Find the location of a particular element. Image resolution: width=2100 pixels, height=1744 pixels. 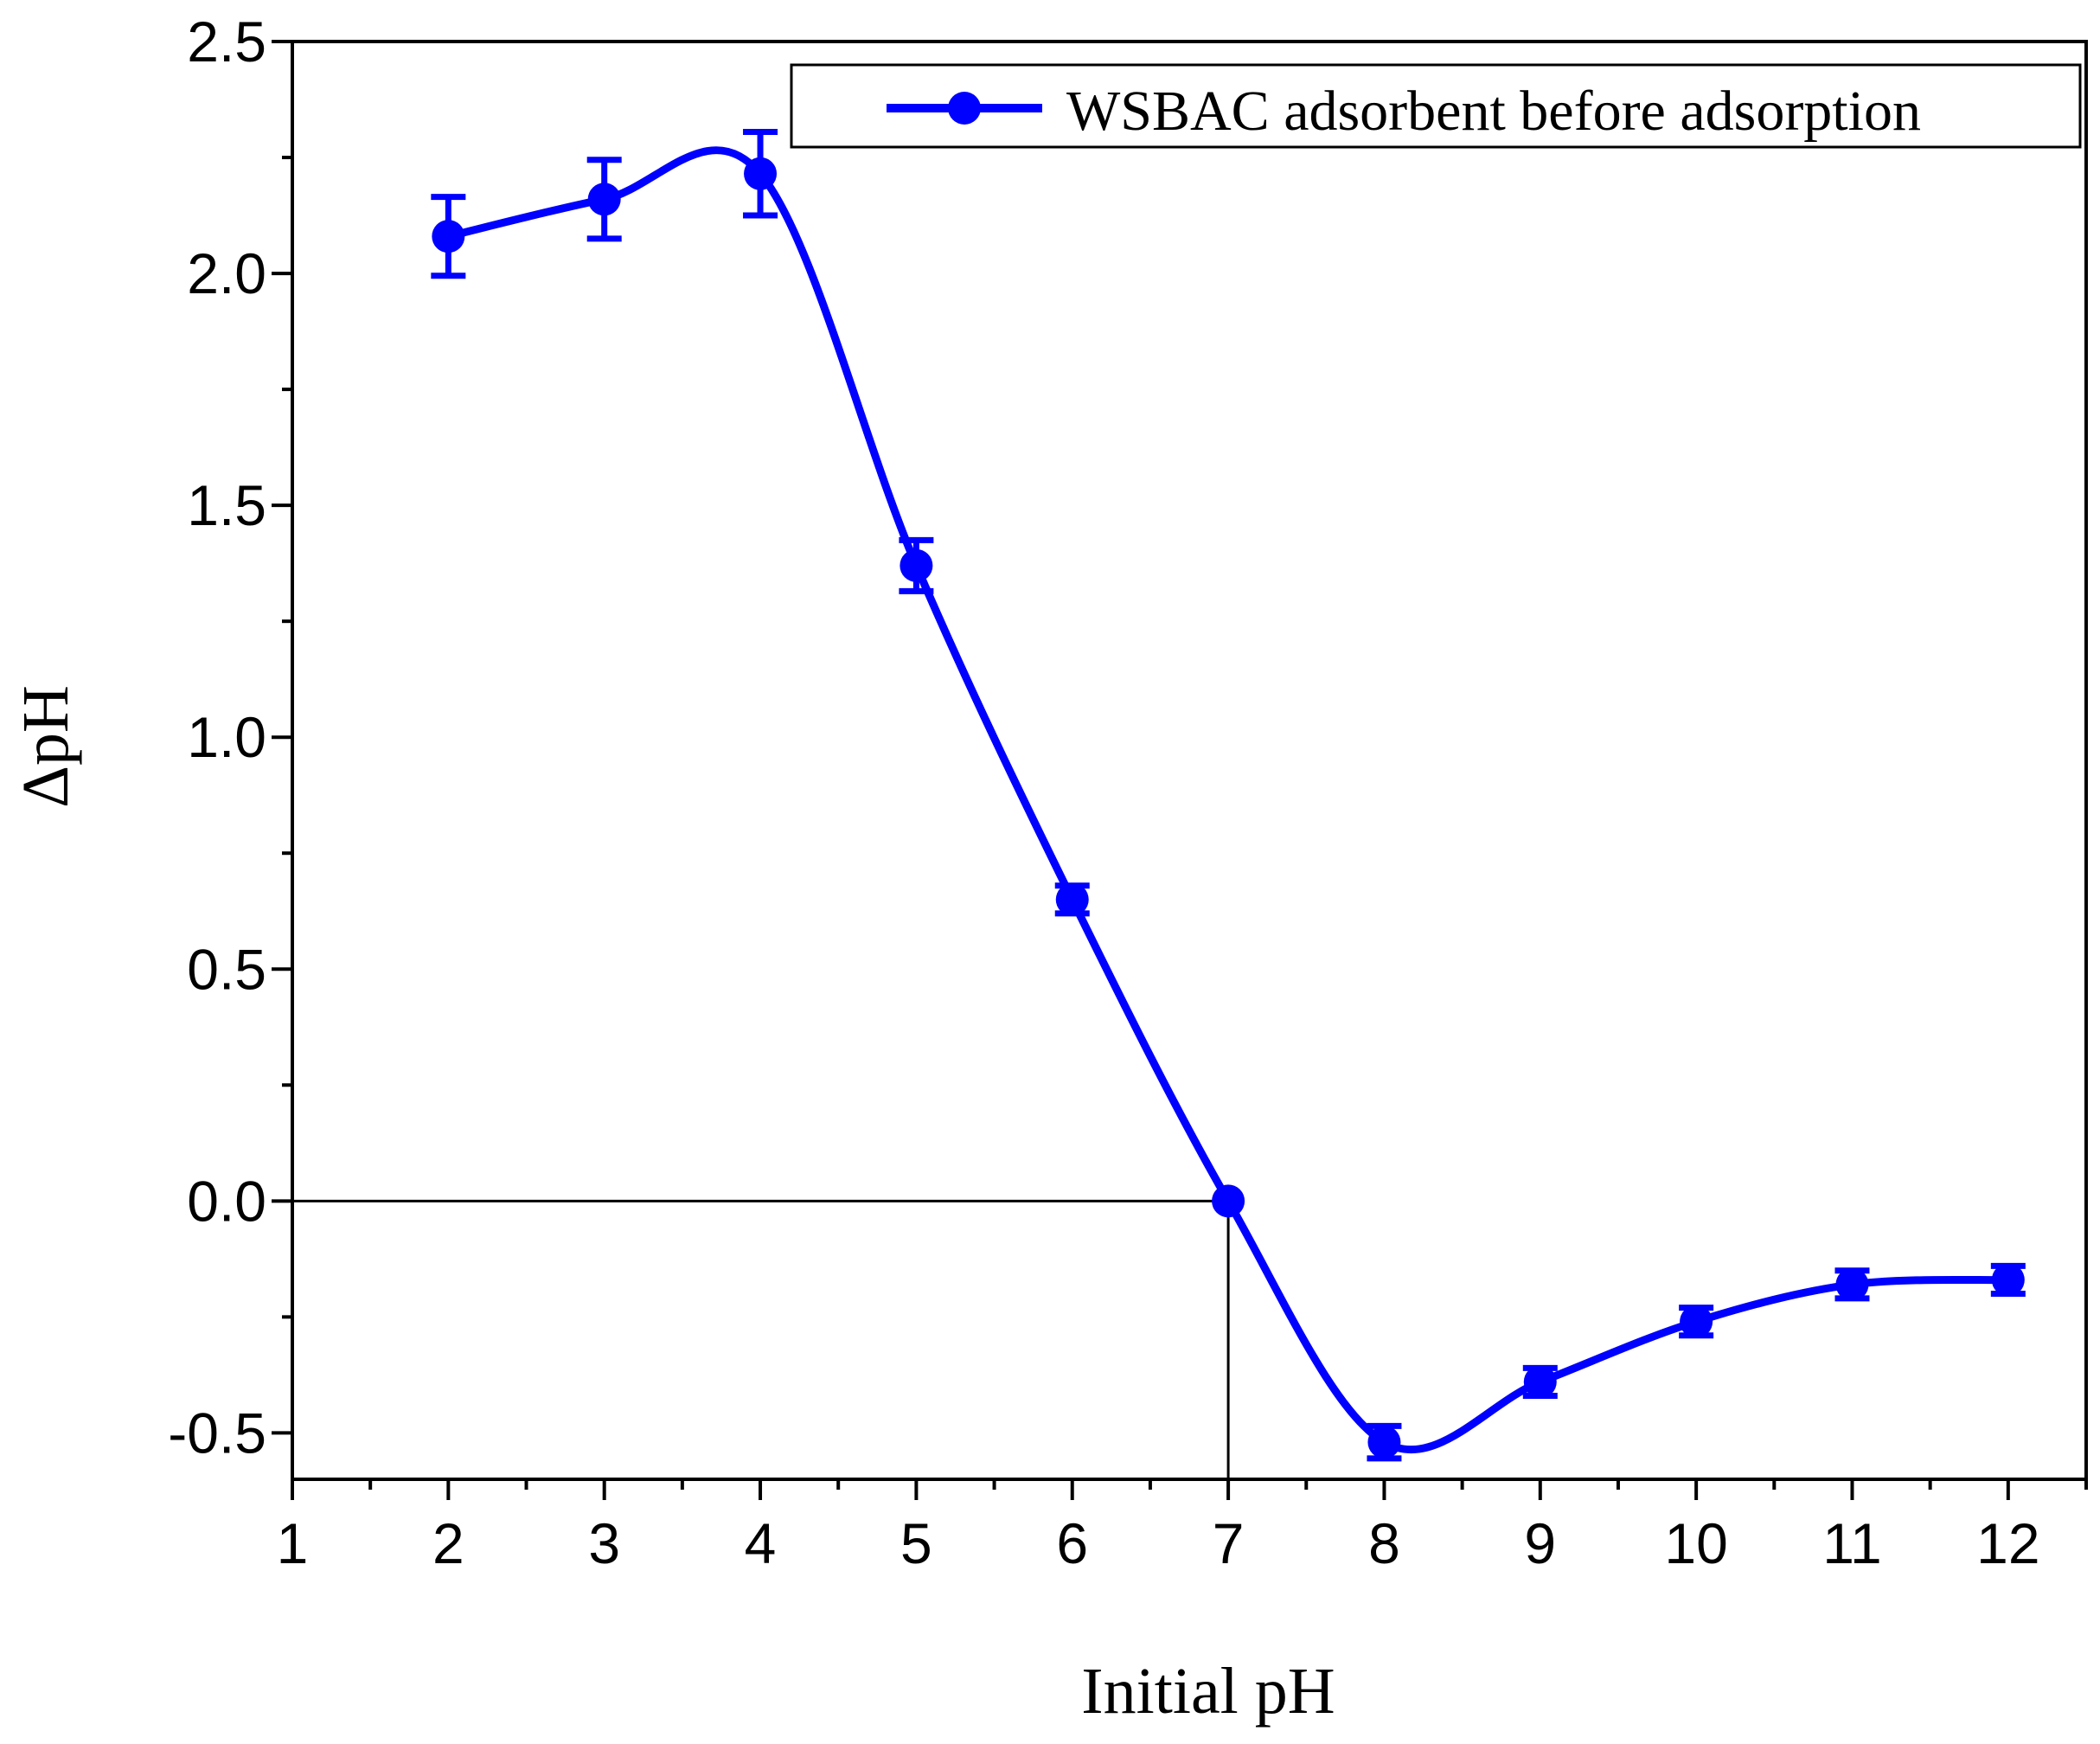

y-axis-title: ΔpH is located at coordinates (46, 746).